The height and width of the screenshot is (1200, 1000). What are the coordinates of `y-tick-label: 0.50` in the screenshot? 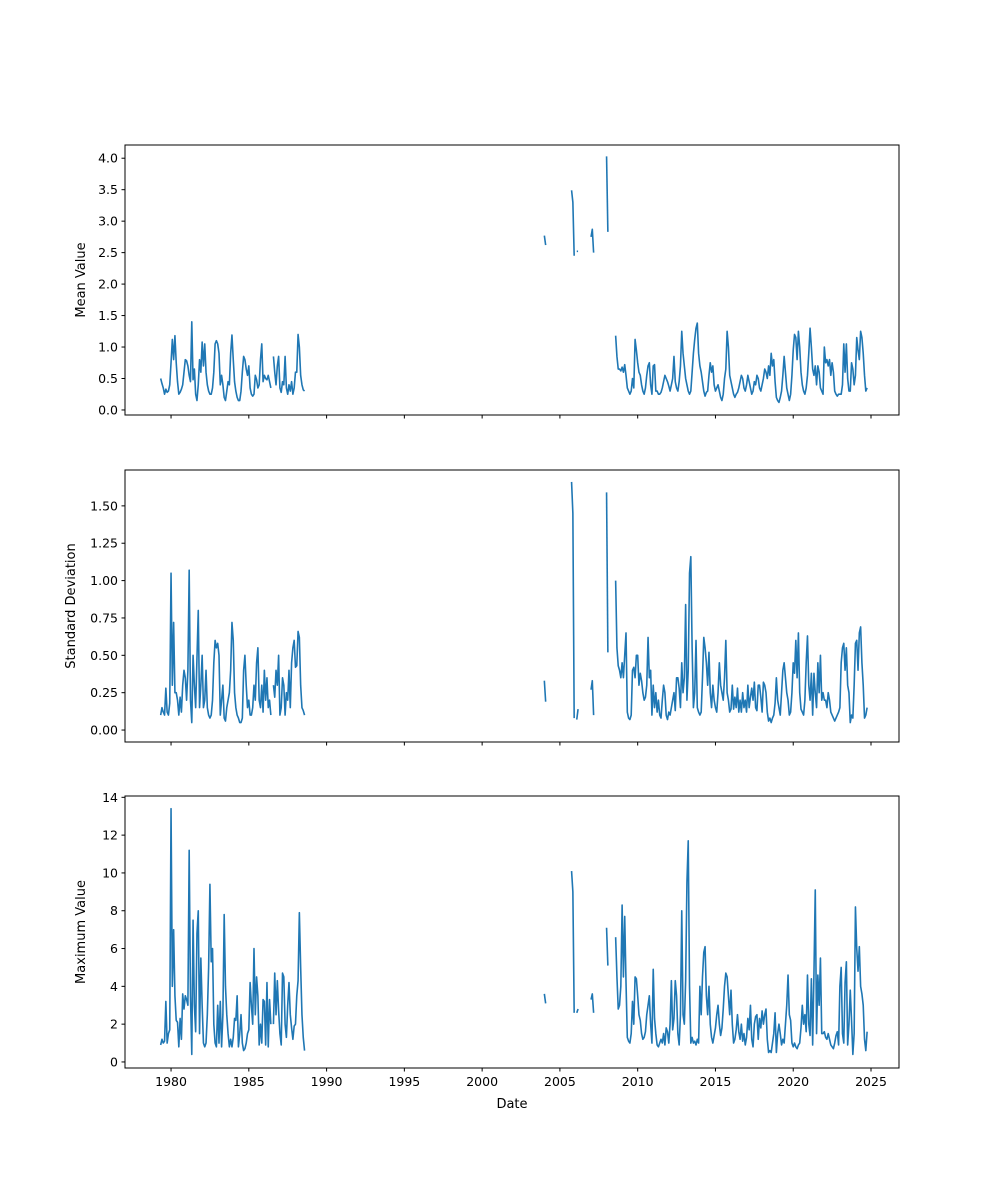 It's located at (104, 655).